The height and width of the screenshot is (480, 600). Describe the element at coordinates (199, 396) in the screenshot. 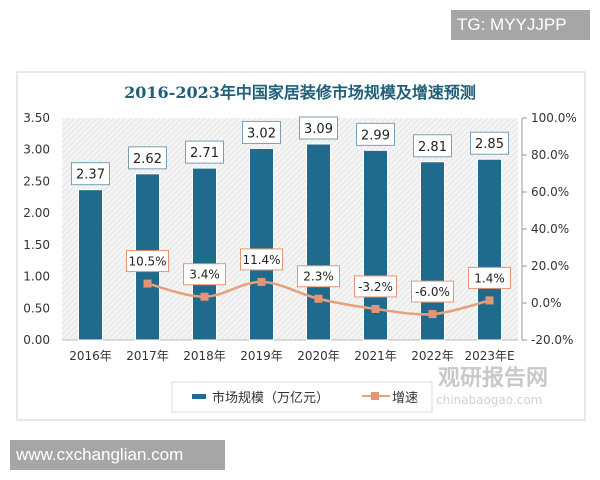

I see `legend-bar-swatch` at that location.